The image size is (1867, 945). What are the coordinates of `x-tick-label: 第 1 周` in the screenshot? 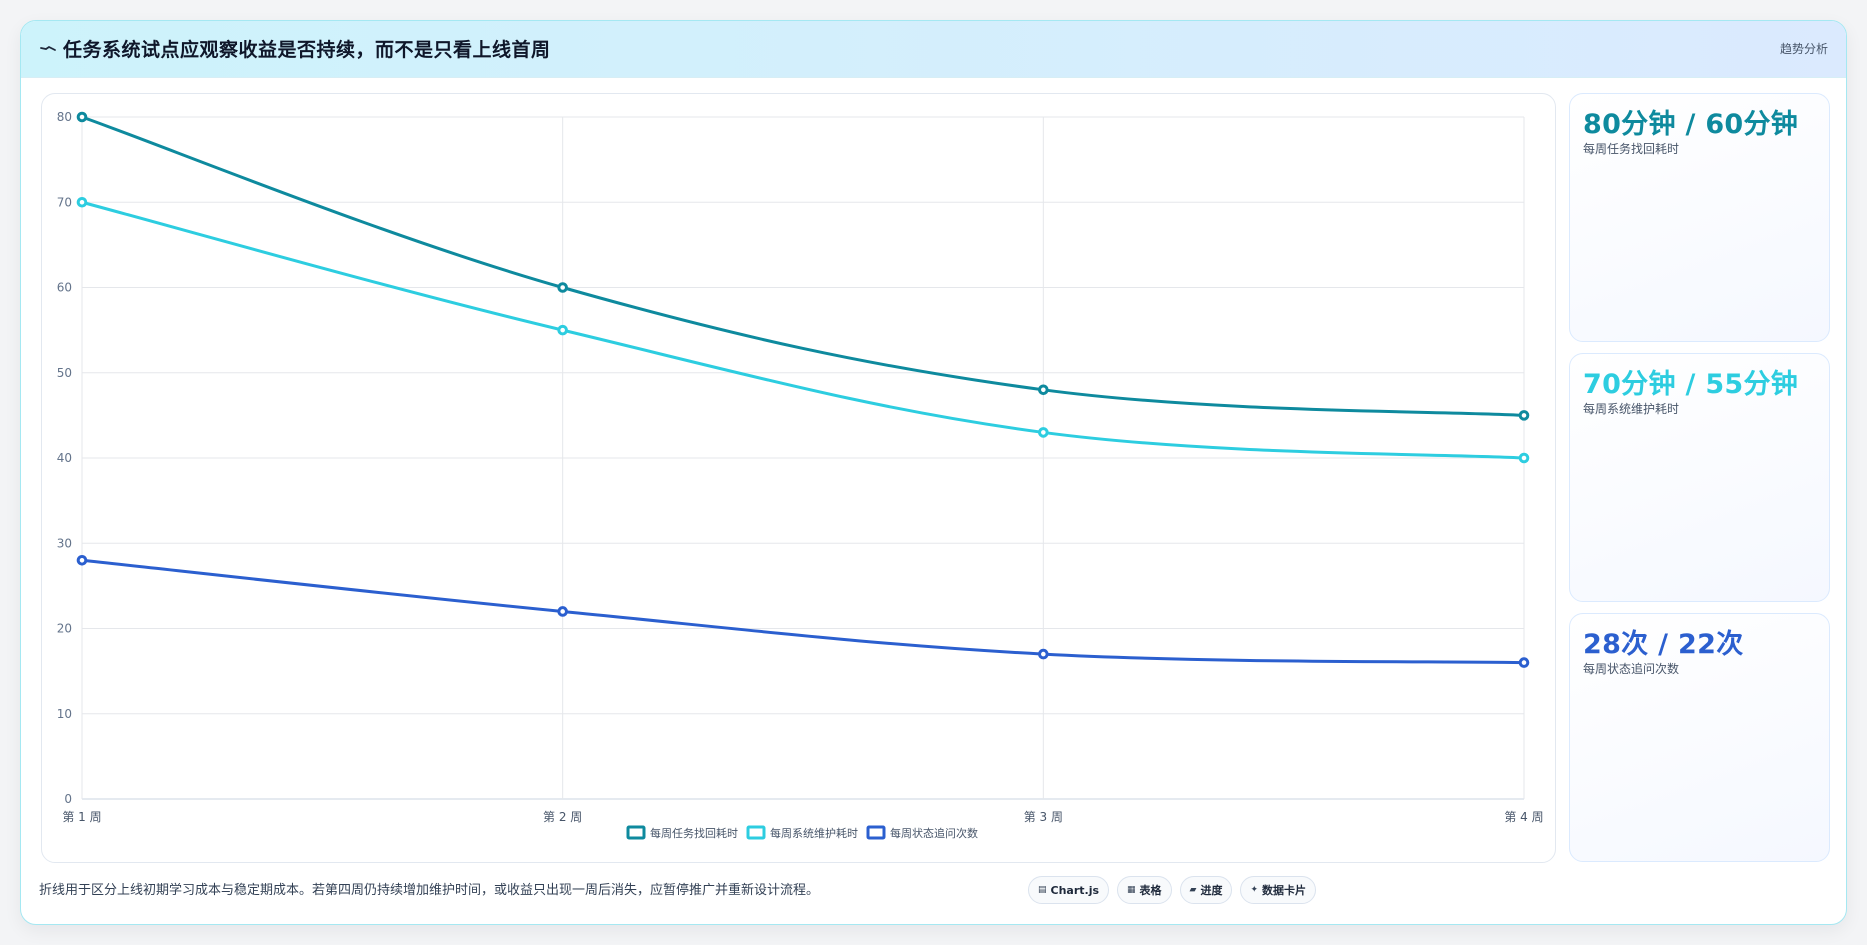 It's located at (81, 817).